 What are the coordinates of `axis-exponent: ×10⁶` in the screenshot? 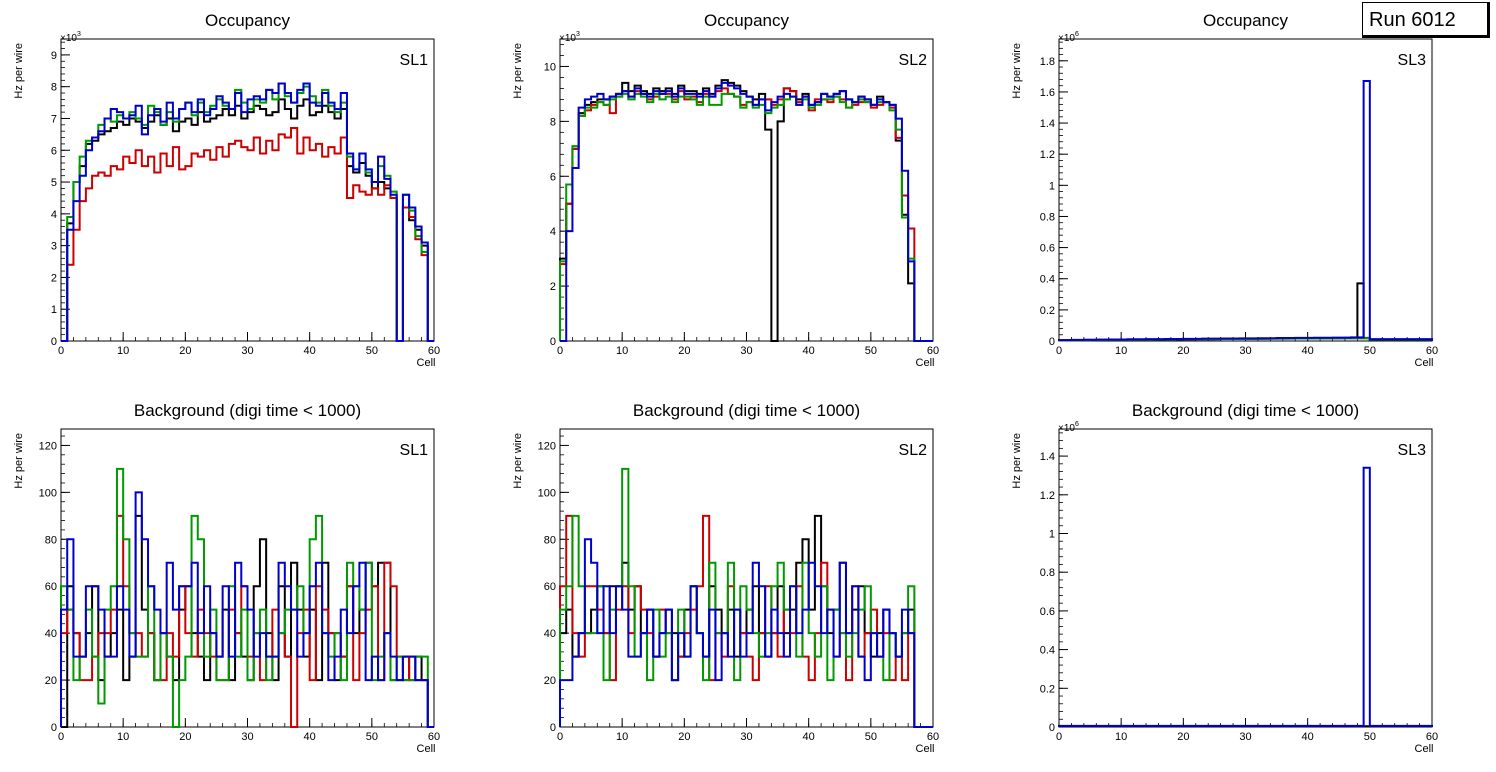 It's located at (1068, 37).